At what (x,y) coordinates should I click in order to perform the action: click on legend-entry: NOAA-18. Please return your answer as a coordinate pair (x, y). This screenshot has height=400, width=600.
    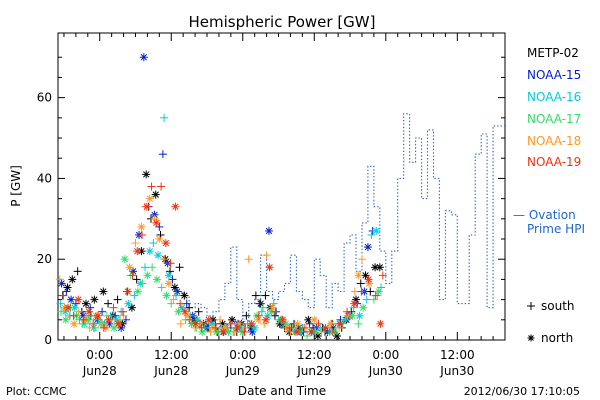
    Looking at the image, I should click on (554, 141).